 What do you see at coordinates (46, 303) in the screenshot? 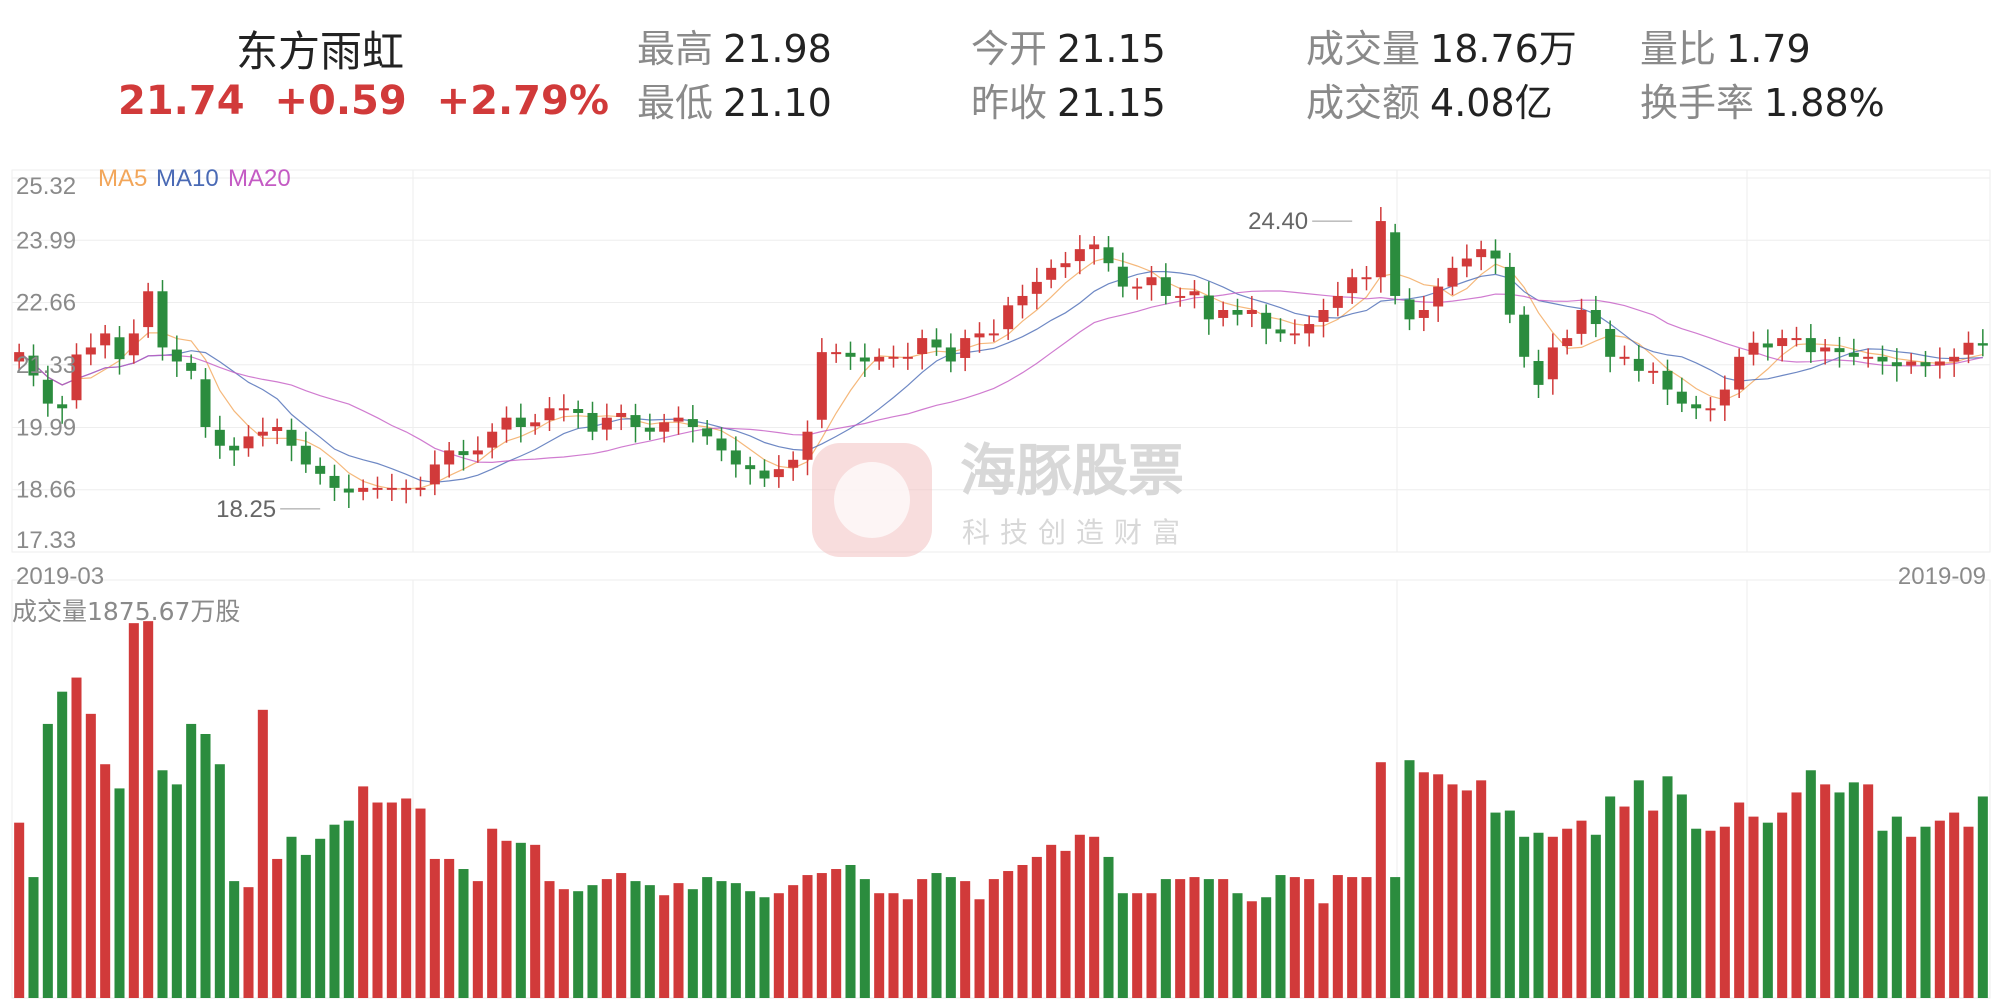
I see `y-tick-label: 22.66` at bounding box center [46, 303].